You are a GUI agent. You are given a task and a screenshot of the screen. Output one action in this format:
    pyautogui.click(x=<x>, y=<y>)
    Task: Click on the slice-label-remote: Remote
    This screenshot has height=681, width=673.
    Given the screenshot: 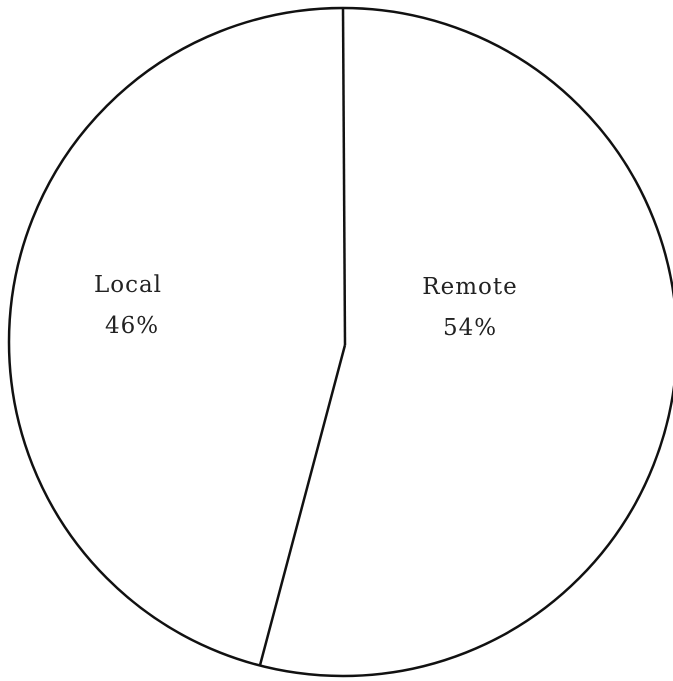 What is the action you would take?
    pyautogui.click(x=469, y=287)
    